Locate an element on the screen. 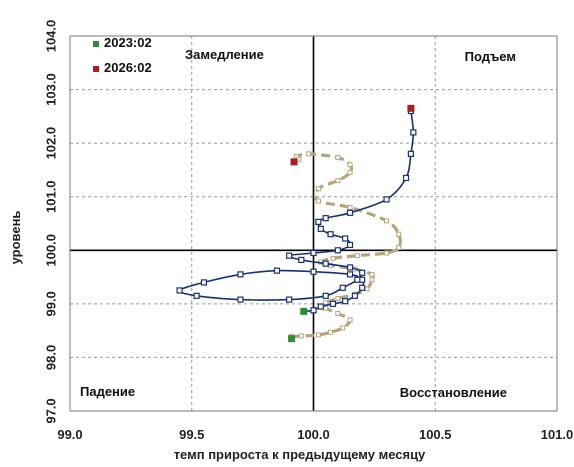  y-tick-labels: 97.0 98.0 99.0 100.0 101.0 102.0 103.0 104.0 is located at coordinates (51, 222).